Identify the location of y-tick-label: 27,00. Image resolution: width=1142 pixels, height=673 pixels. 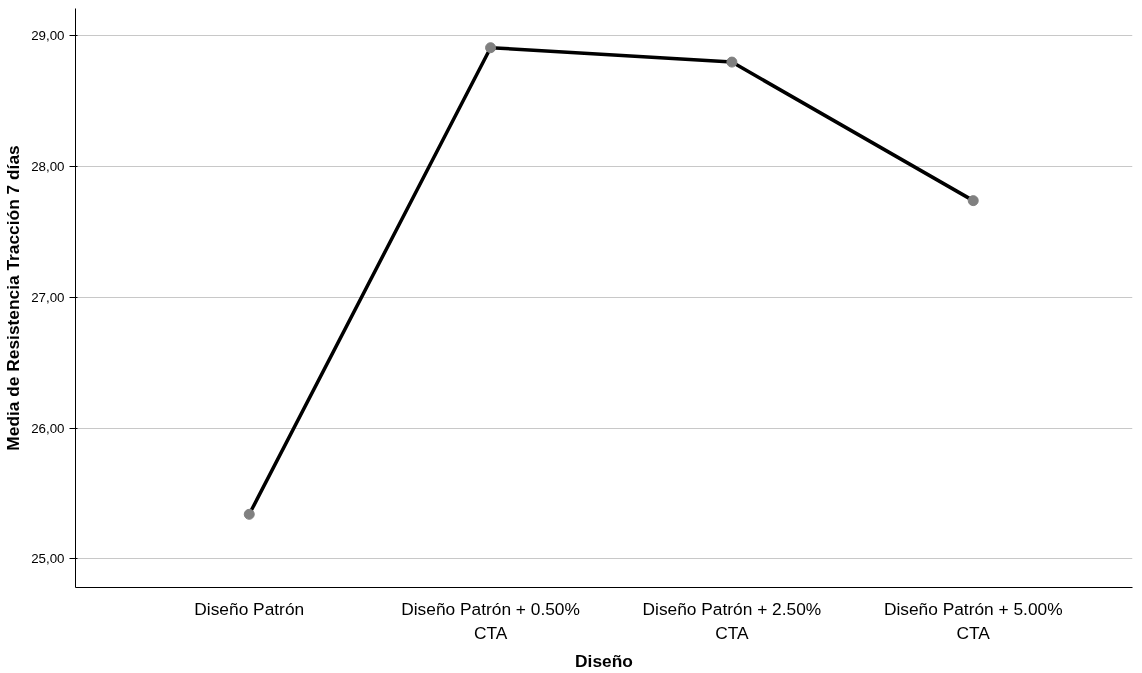
(48, 297).